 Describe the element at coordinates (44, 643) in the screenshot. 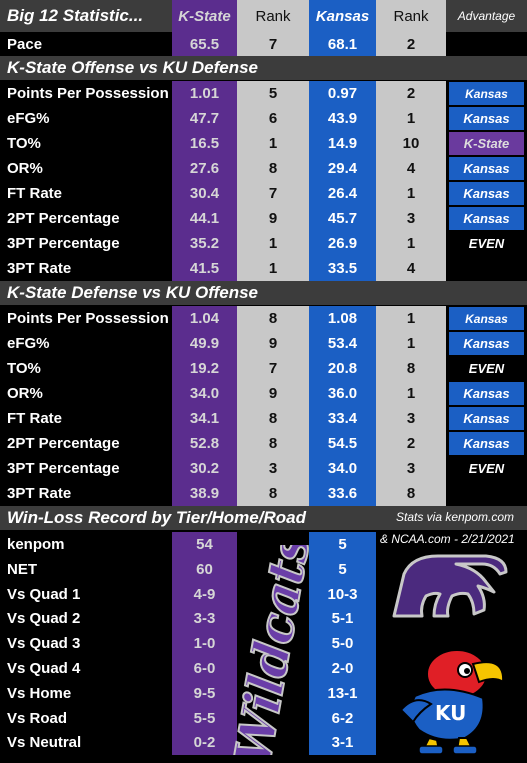

I see `record-label: Vs Quad 3` at that location.